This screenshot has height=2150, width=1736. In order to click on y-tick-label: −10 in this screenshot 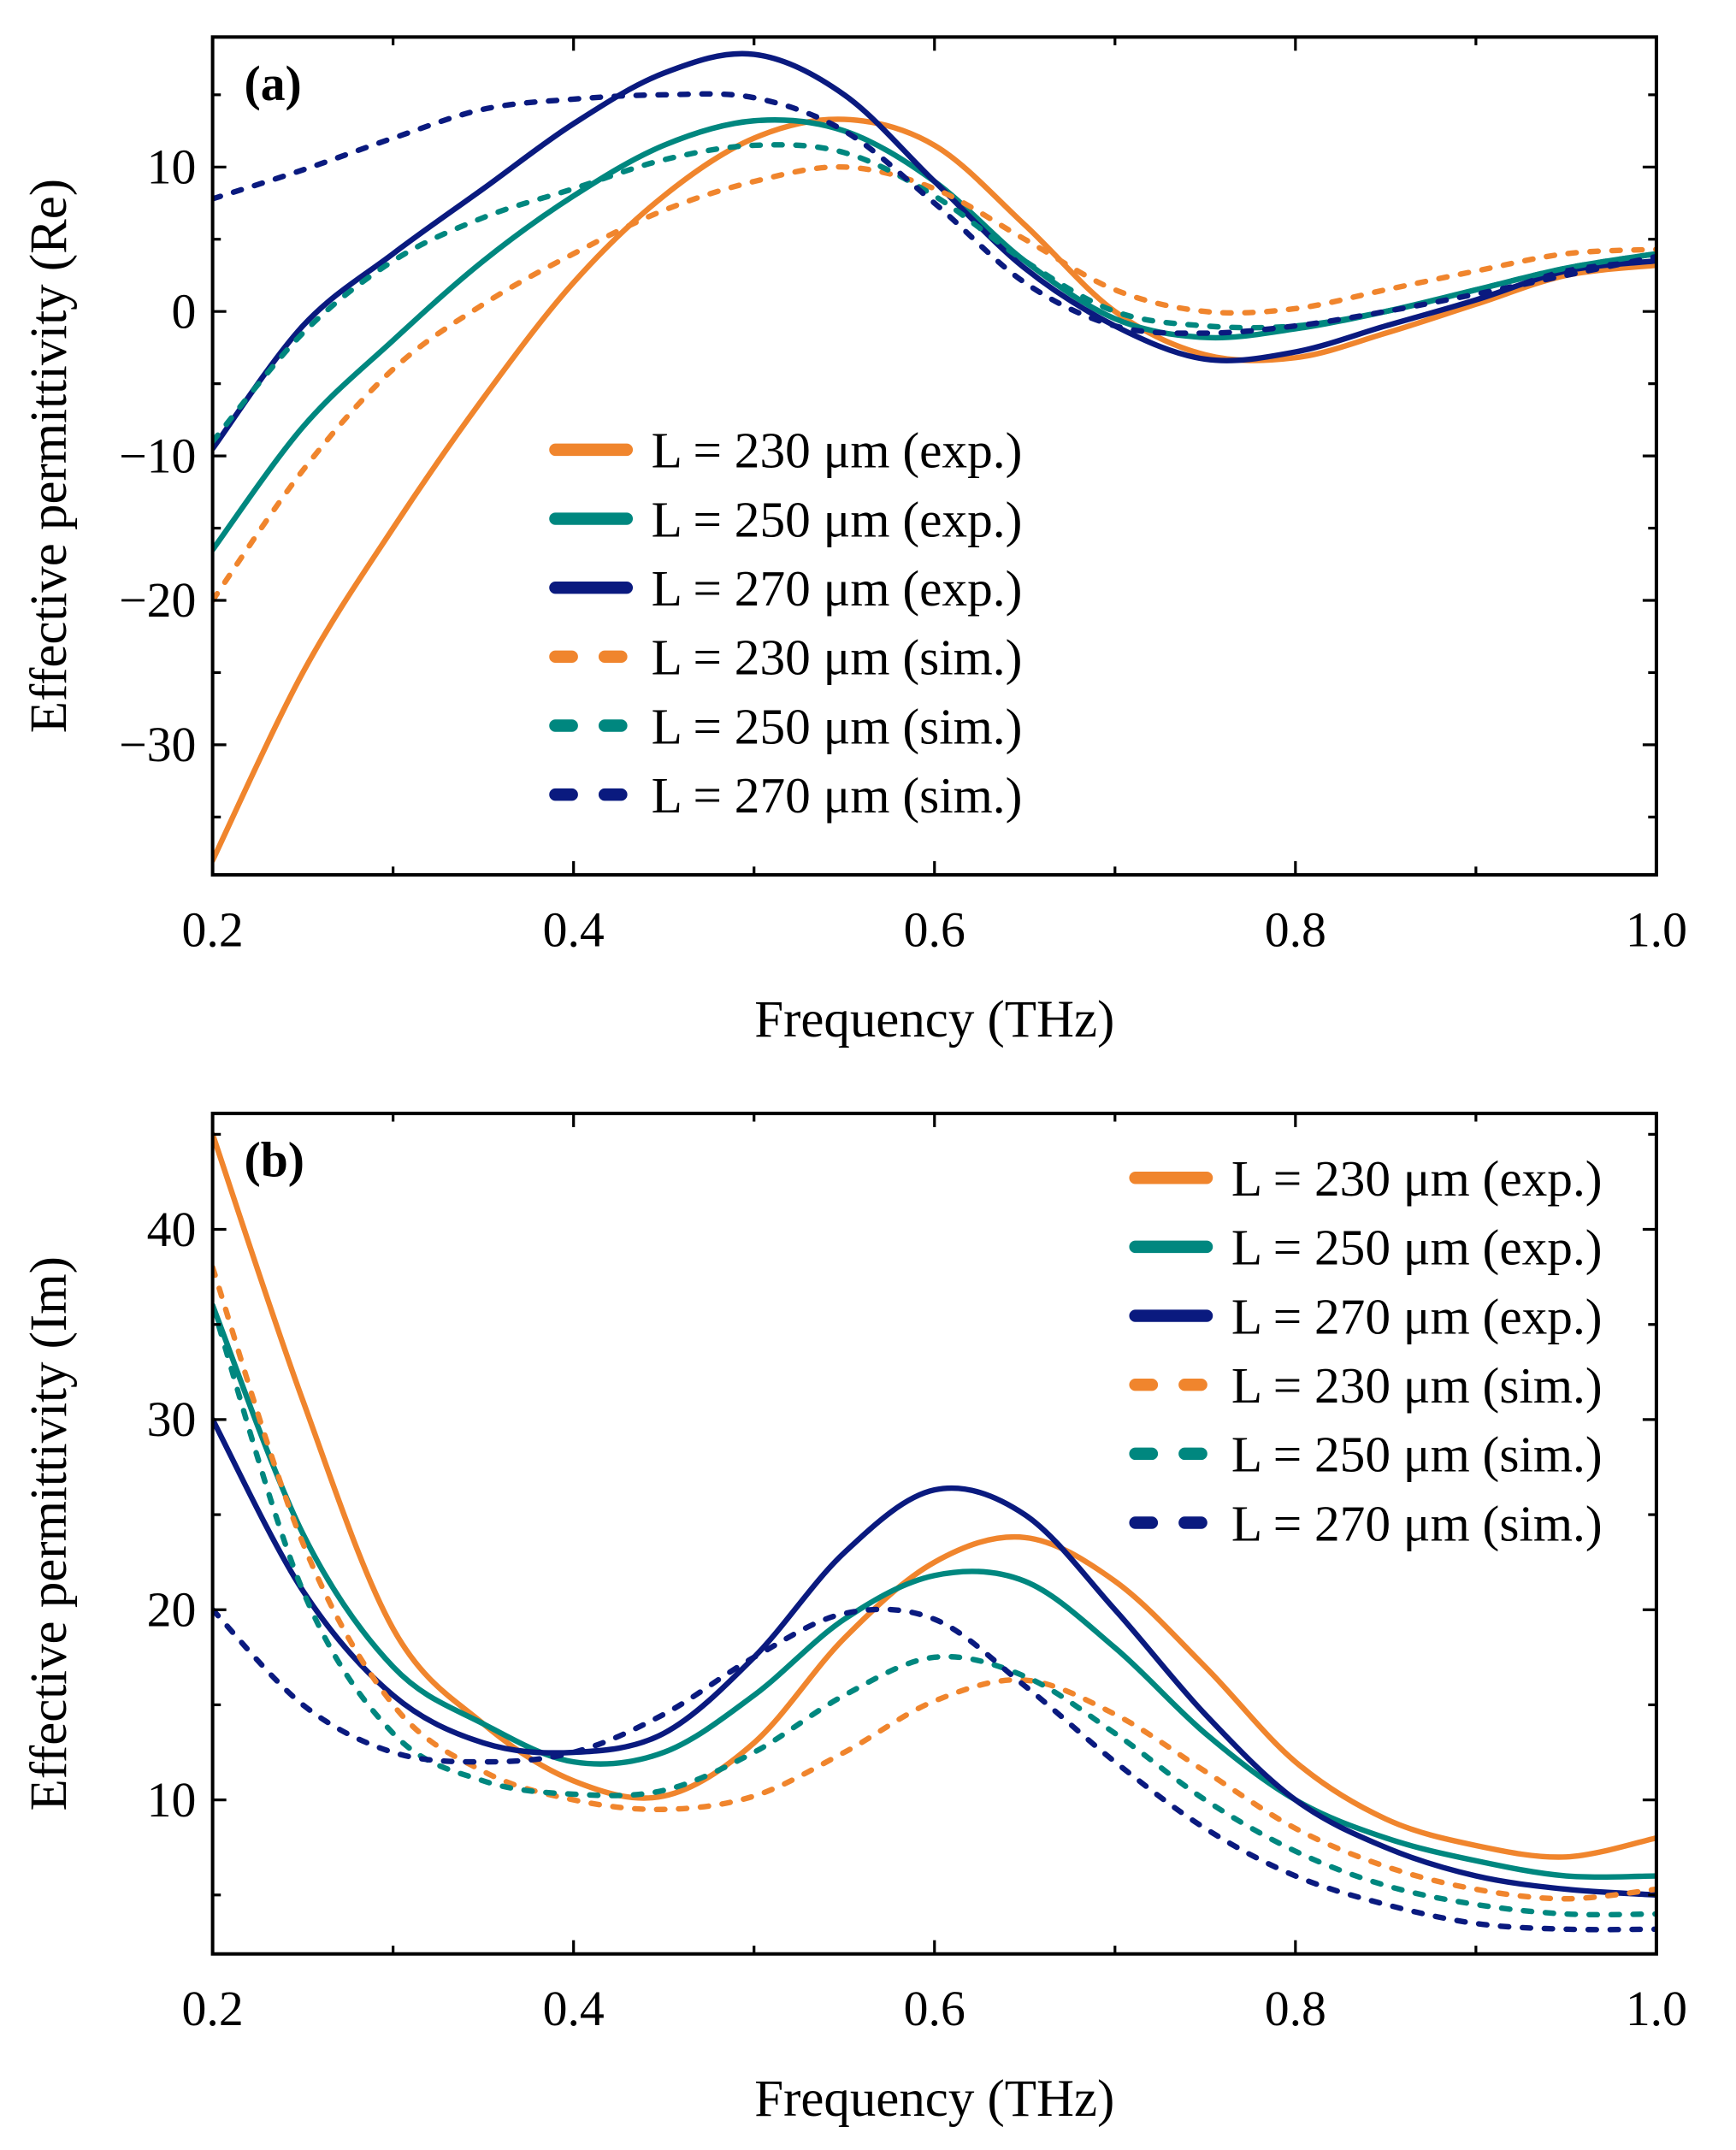, I will do `click(158, 456)`.